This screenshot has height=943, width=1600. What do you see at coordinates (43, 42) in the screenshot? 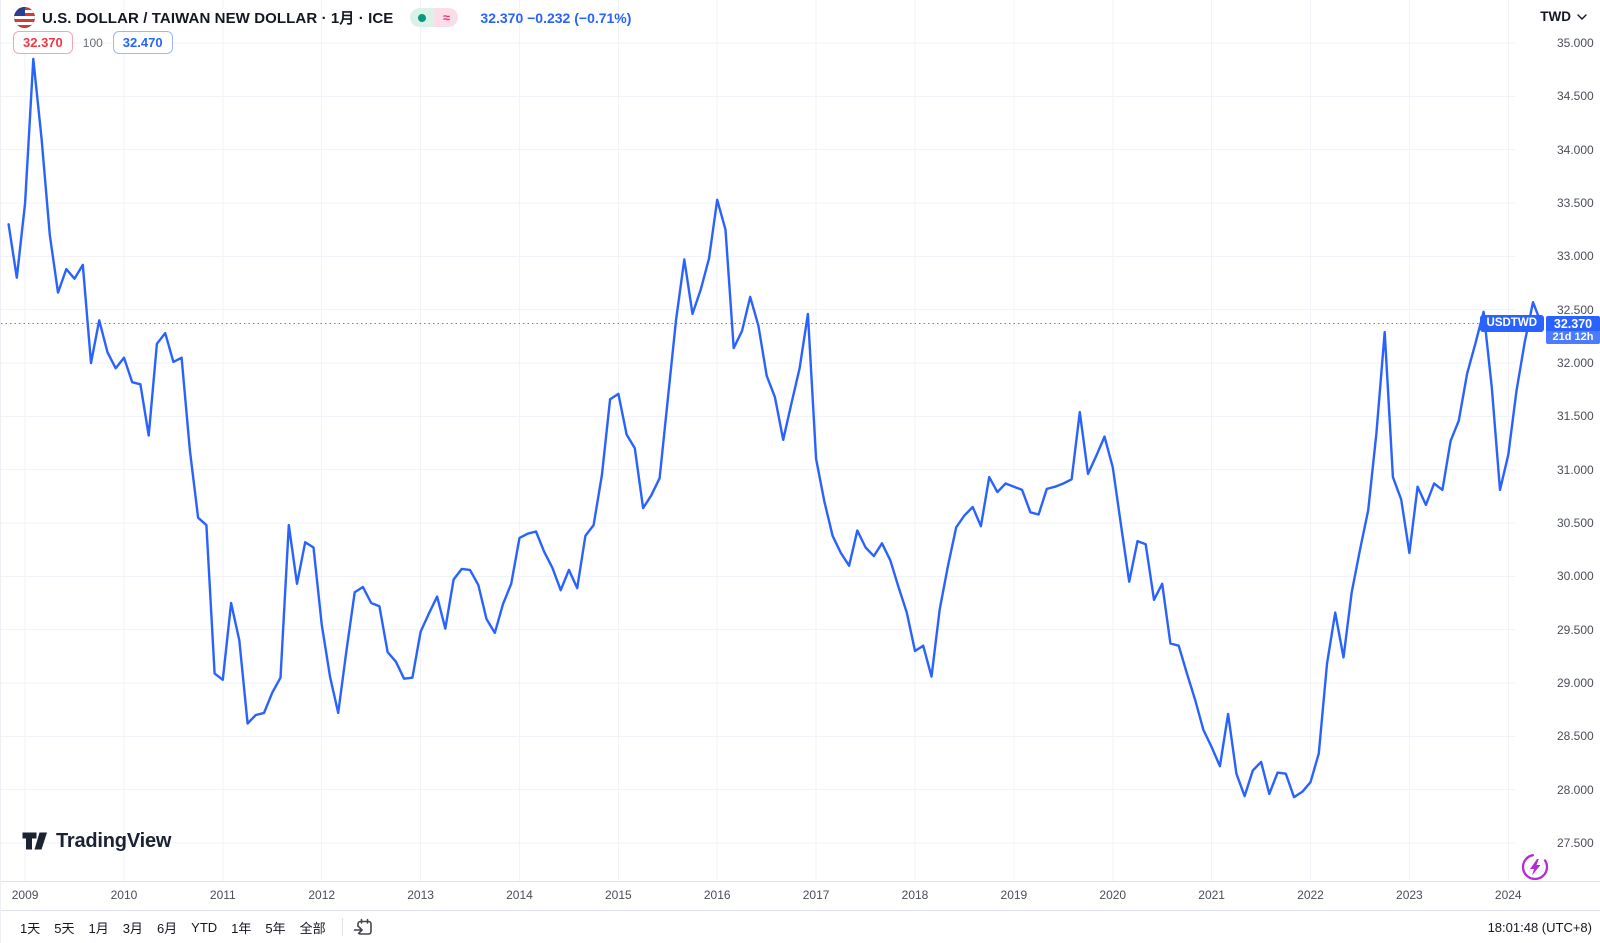
I see `bid-price-box: 32.370` at bounding box center [43, 42].